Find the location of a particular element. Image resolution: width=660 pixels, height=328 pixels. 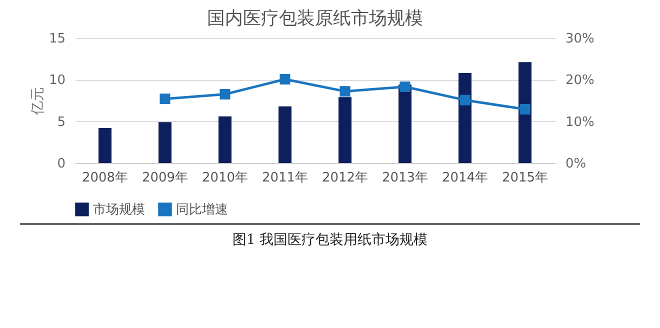

y-tick-label: 15 is located at coordinates (57, 39).